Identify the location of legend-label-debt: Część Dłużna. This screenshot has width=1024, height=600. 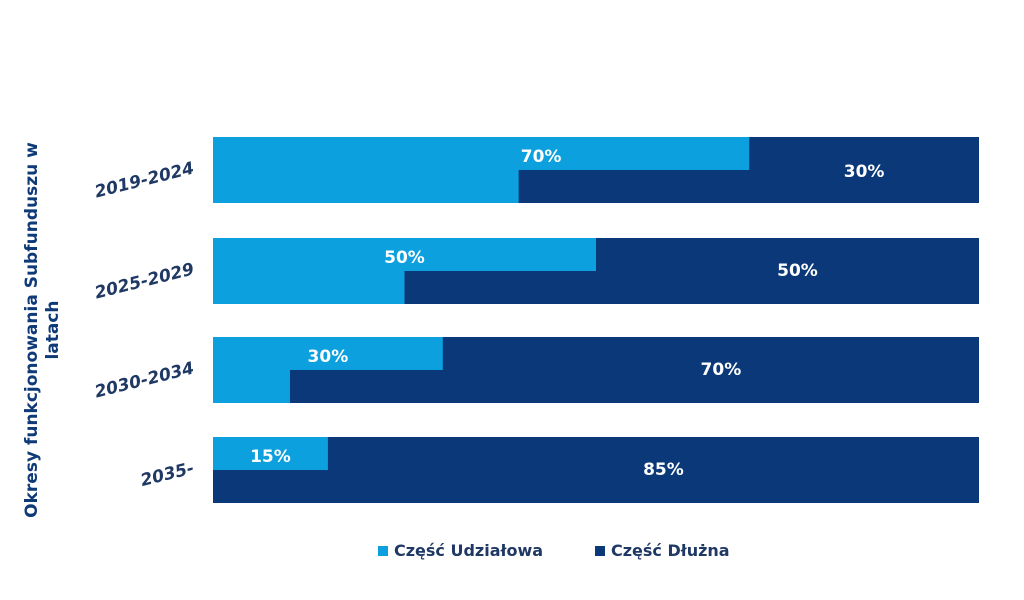
(670, 550).